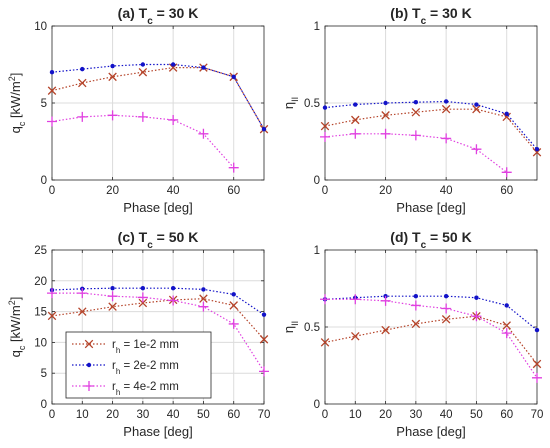 This screenshot has width=550, height=448. I want to click on legend-entry: rh = 2e-2 mm, so click(125, 368).